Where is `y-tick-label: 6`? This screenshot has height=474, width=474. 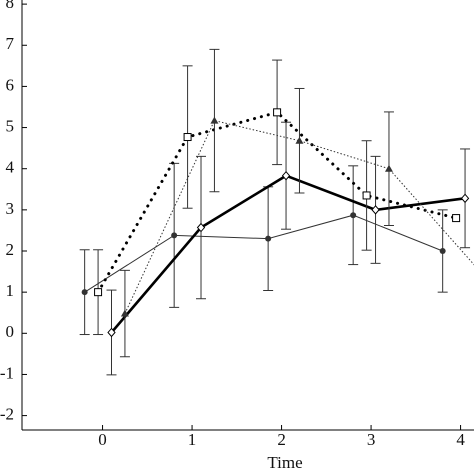 y-tick-label: 6 is located at coordinates (10, 84).